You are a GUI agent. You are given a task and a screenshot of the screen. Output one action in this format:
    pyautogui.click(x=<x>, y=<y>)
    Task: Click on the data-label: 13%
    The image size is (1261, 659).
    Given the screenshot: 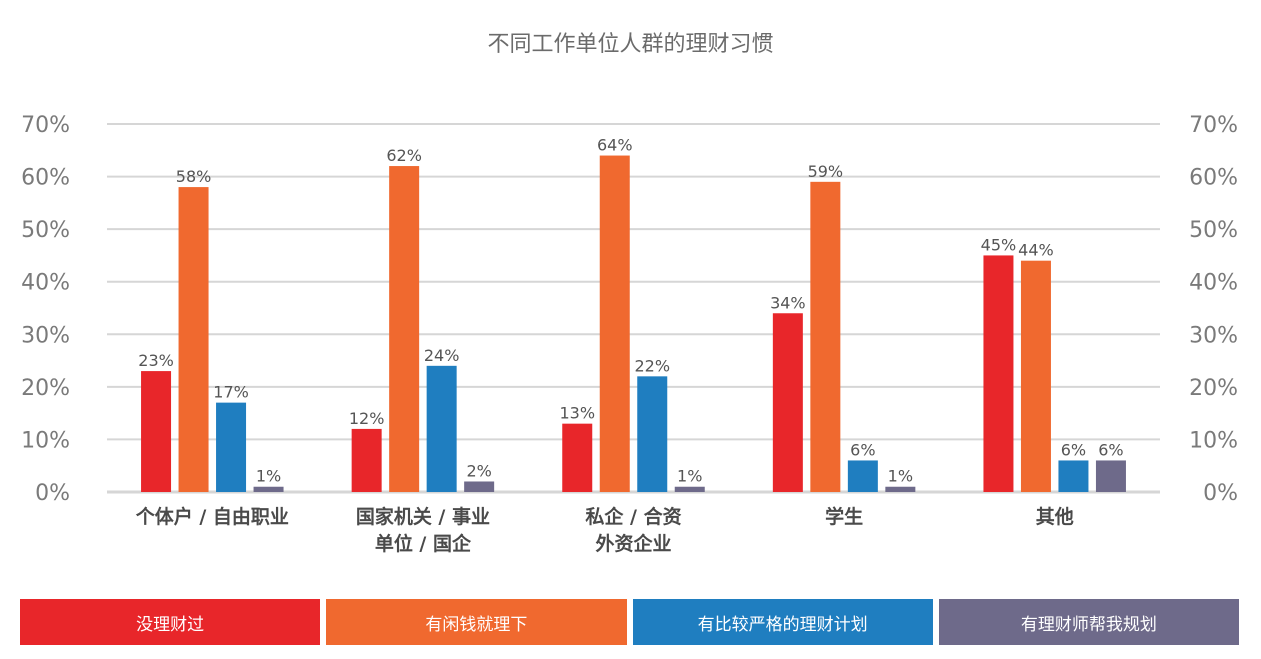 What is the action you would take?
    pyautogui.click(x=577, y=413)
    